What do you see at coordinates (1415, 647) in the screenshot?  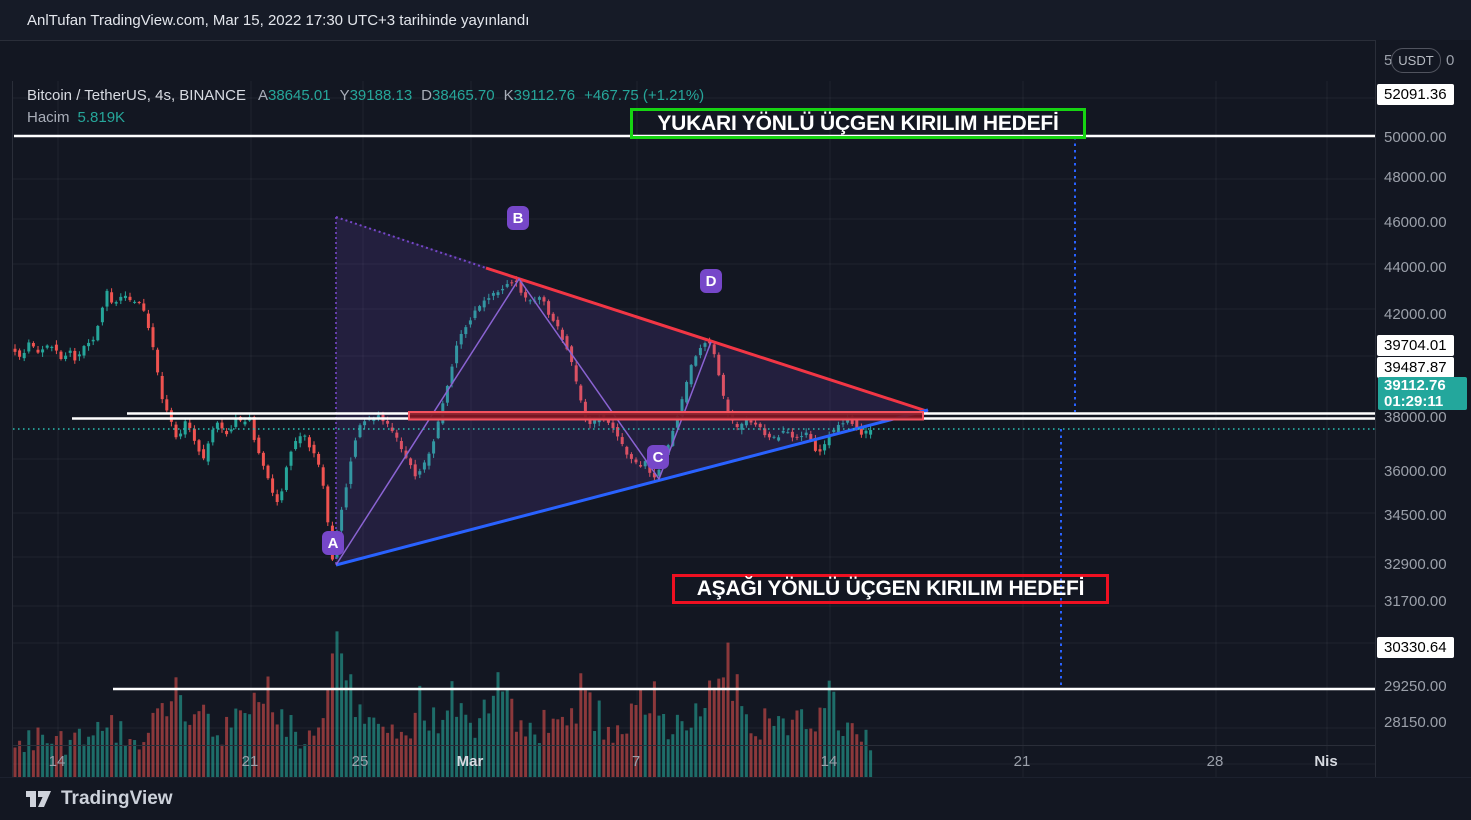 I see `price-level-badge: 30330.64` at bounding box center [1415, 647].